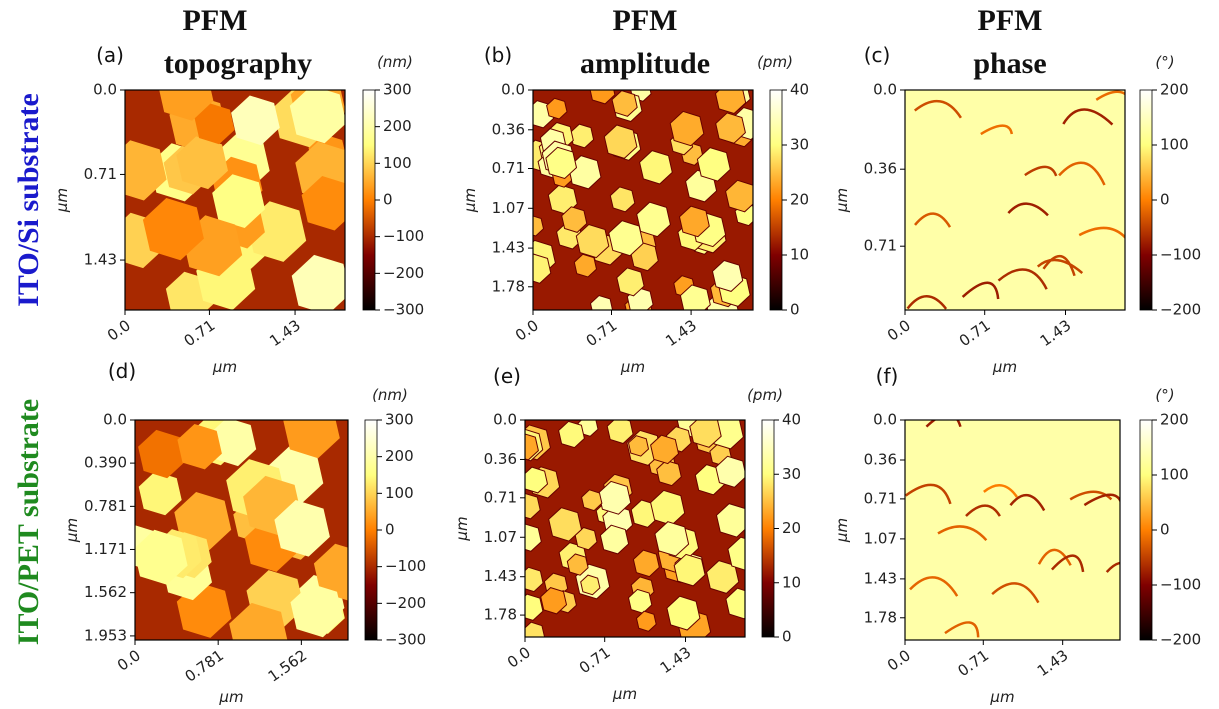 The height and width of the screenshot is (709, 1219). Describe the element at coordinates (105, 549) in the screenshot. I see `y-tick-label: 1.171` at that location.